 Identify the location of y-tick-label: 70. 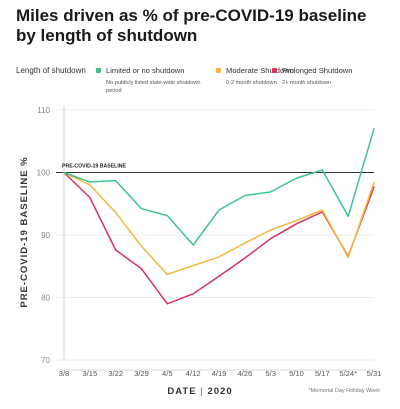
(45, 360).